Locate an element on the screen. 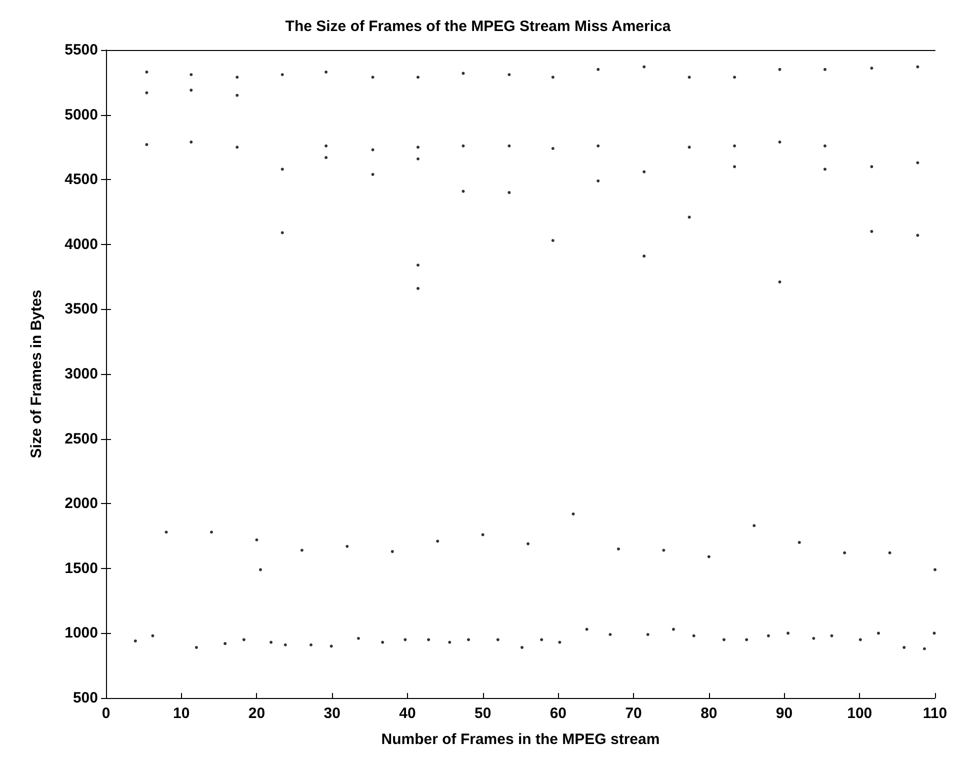 The image size is (956, 768). x-tick-label: 50 is located at coordinates (483, 713).